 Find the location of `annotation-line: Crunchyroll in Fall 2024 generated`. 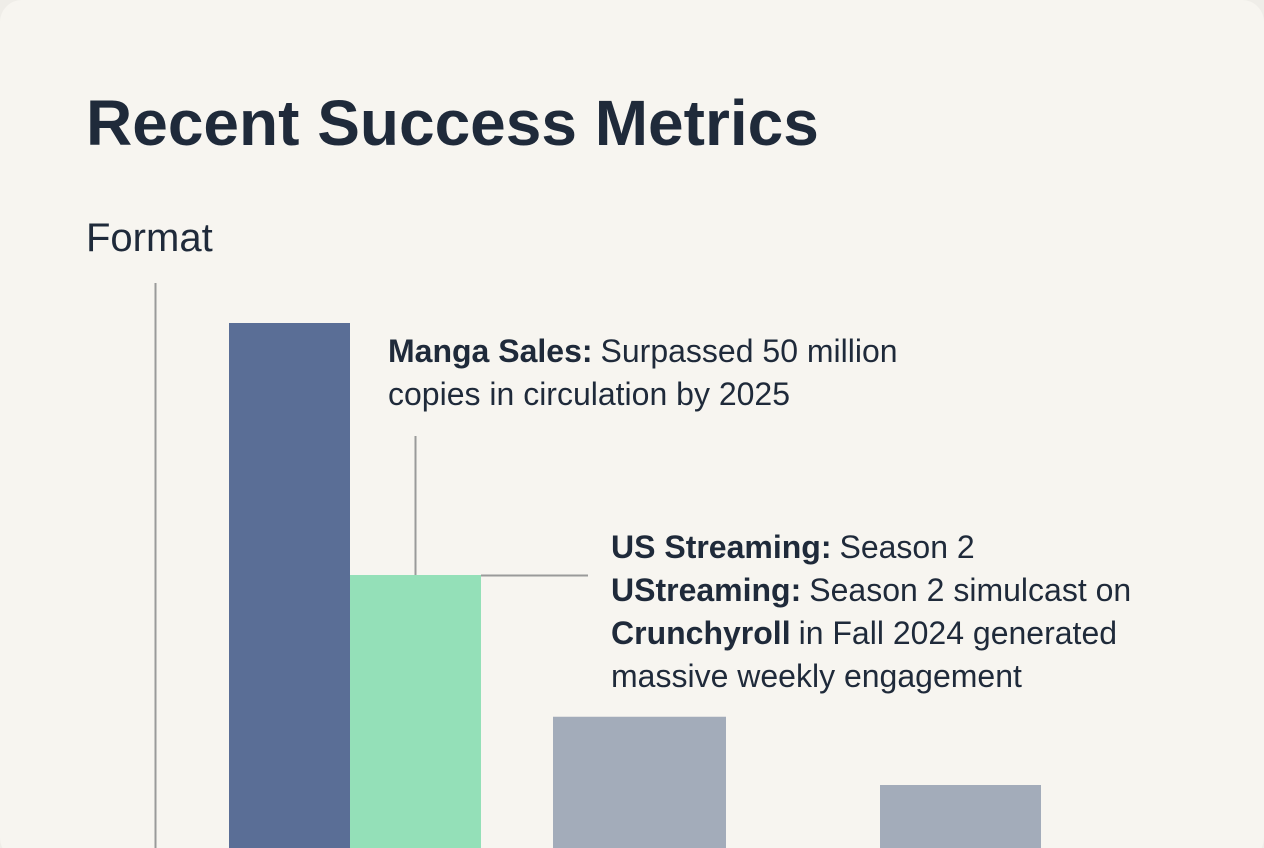

annotation-line: Crunchyroll in Fall 2024 generated is located at coordinates (864, 633).